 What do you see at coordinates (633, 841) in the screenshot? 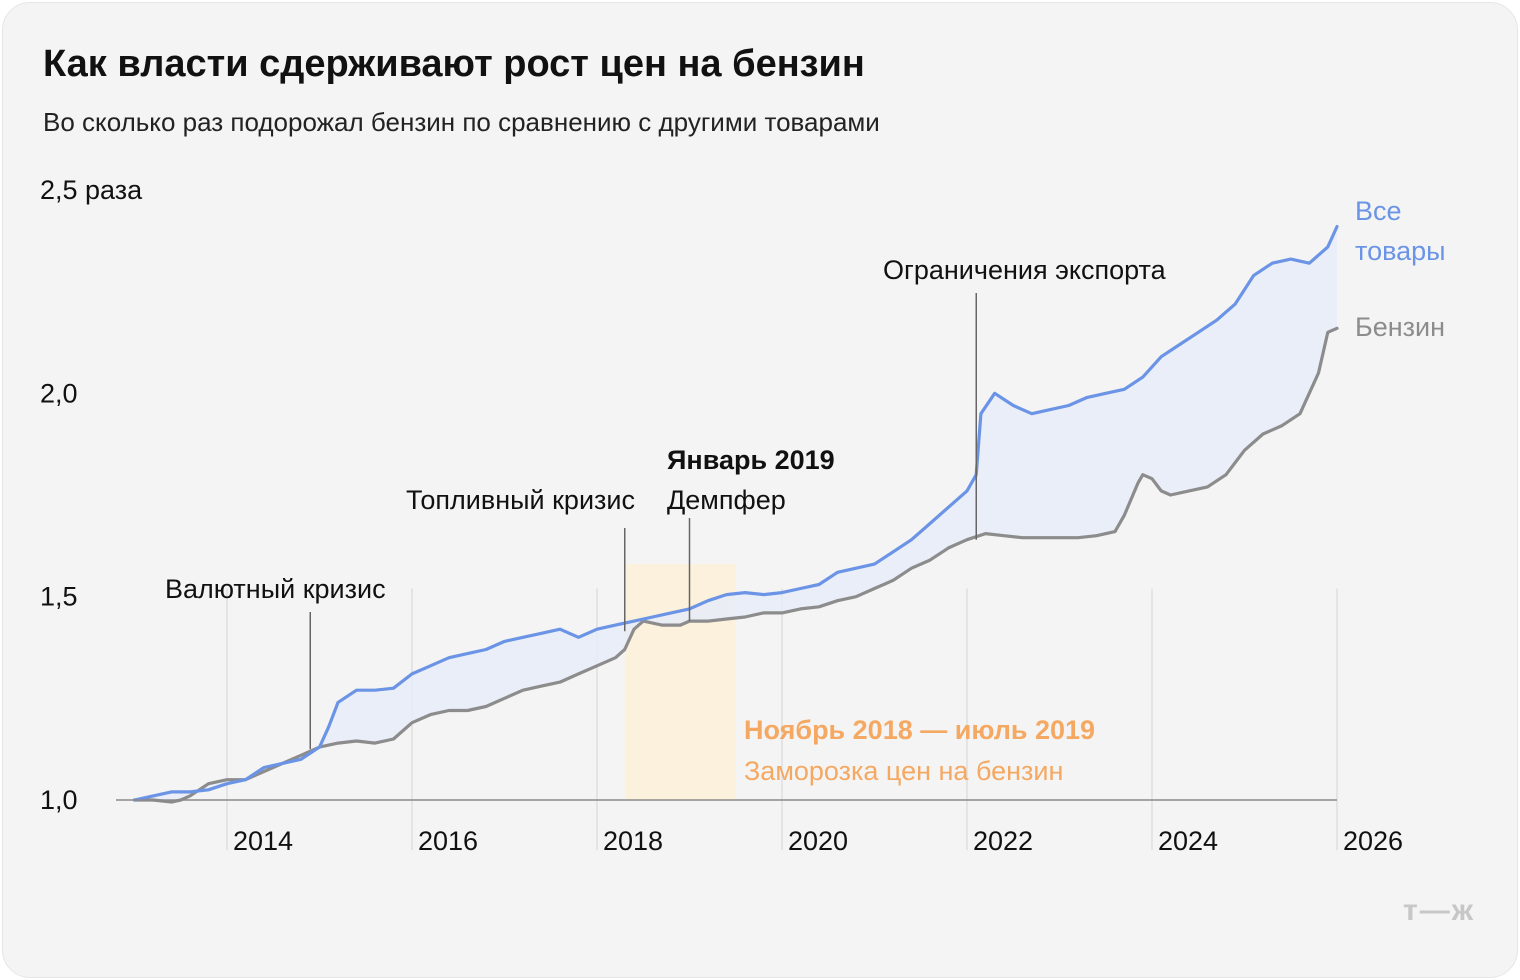
I see `x-tick-label: 2018` at bounding box center [633, 841].